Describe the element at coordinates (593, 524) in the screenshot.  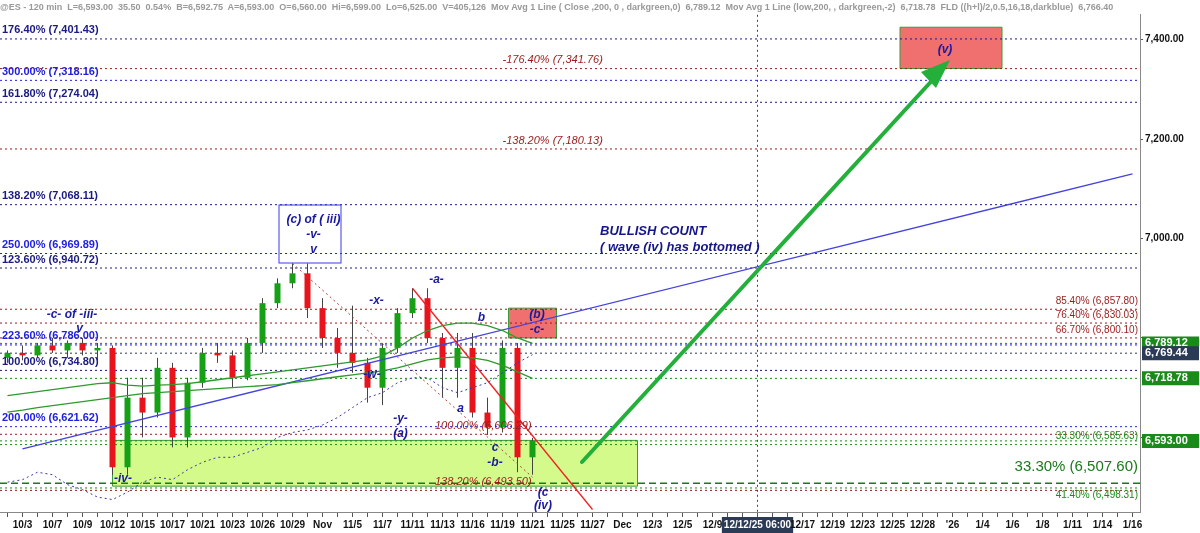
I see `x-tick-label: 11/27` at that location.